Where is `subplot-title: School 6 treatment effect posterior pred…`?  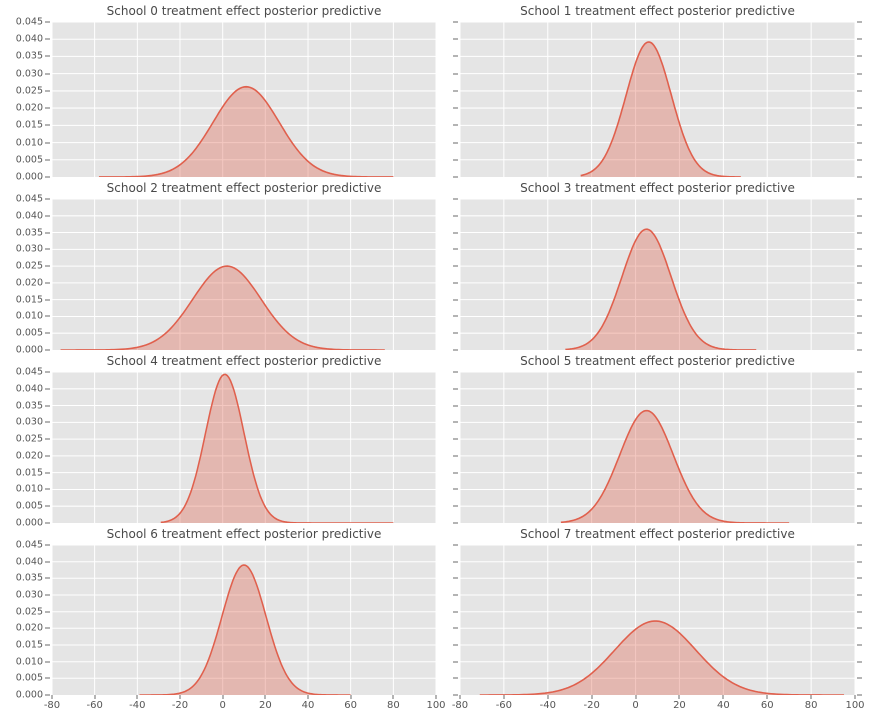 subplot-title: School 6 treatment effect posterior pred… is located at coordinates (244, 534).